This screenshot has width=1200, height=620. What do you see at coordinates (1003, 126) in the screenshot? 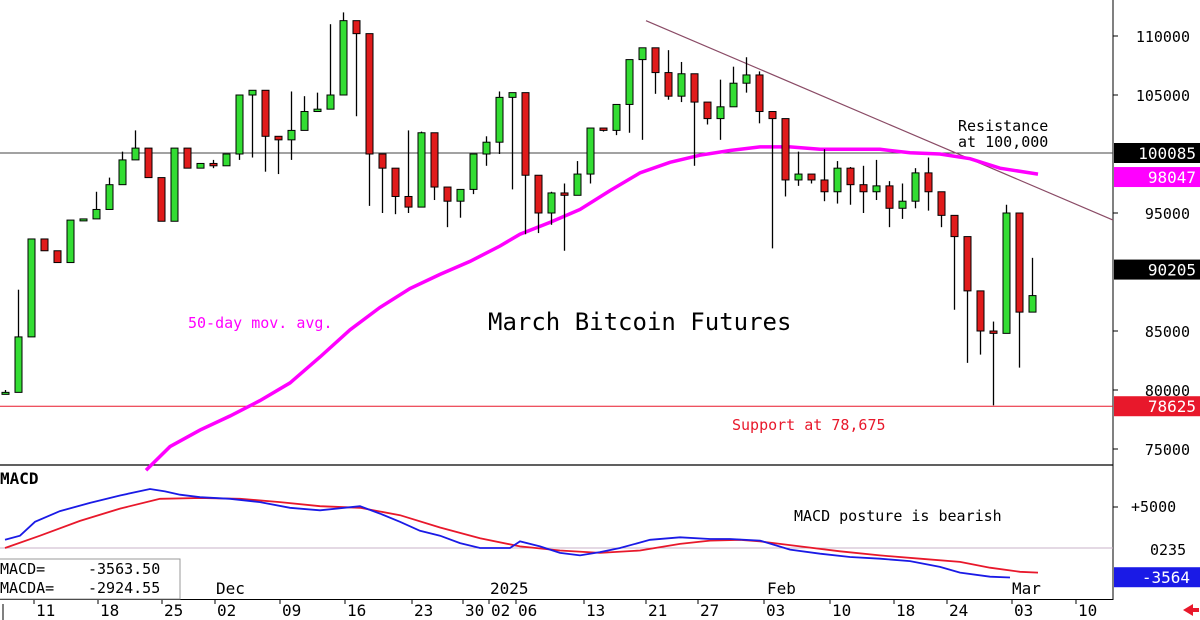
I see `resistance-annotation-line1: Resistance` at bounding box center [1003, 126].